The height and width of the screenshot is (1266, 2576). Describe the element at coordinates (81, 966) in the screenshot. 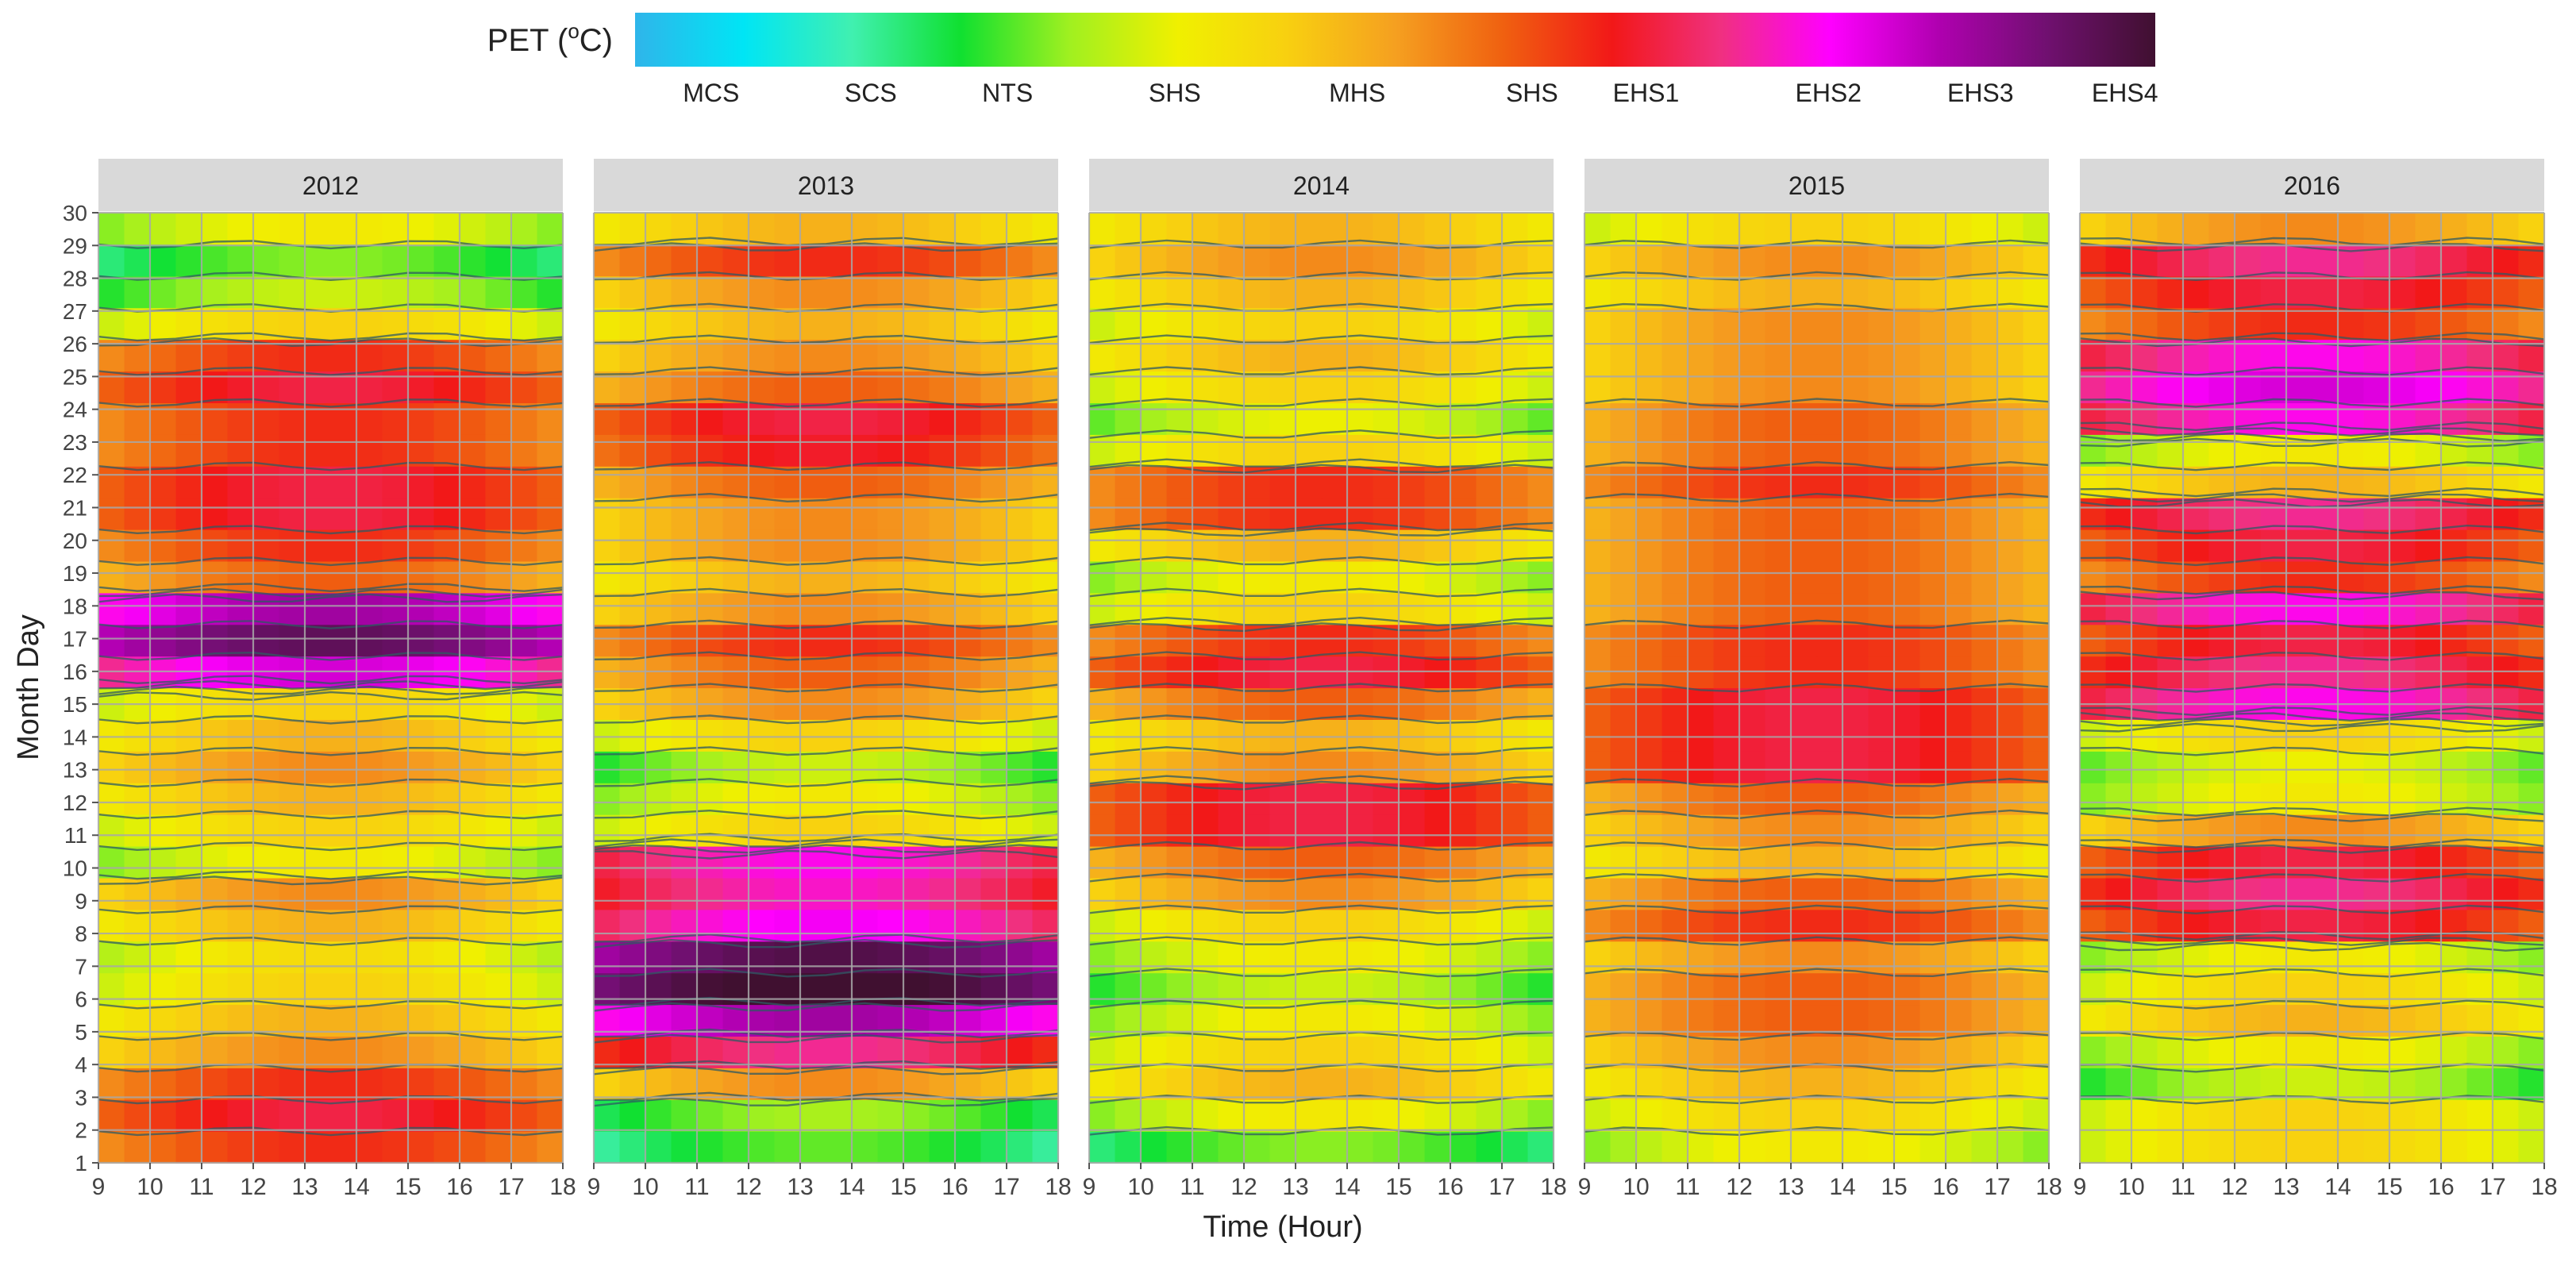

I see `y-tick-label: 7` at that location.